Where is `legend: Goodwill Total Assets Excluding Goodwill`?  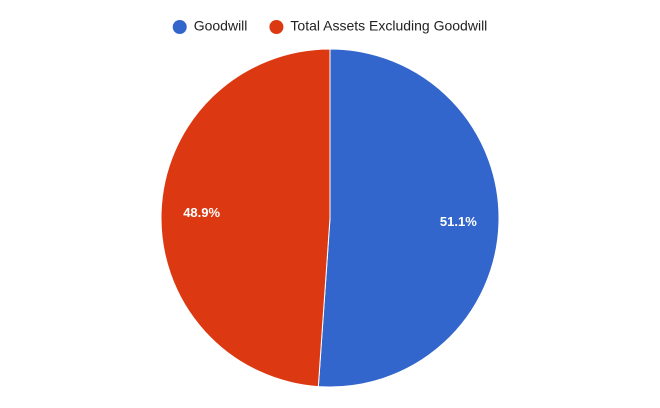
legend: Goodwill Total Assets Excluding Goodwill is located at coordinates (329, 26).